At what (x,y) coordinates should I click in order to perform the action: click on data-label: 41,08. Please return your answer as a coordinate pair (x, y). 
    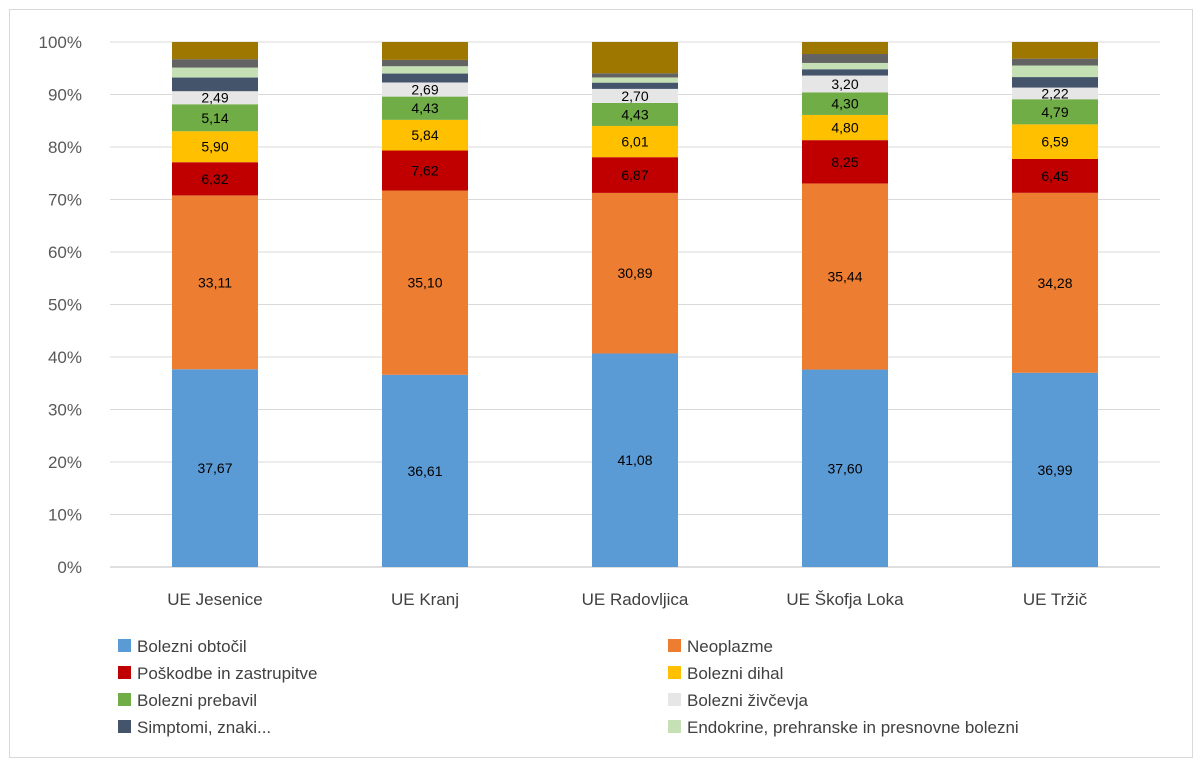
    Looking at the image, I should click on (634, 460).